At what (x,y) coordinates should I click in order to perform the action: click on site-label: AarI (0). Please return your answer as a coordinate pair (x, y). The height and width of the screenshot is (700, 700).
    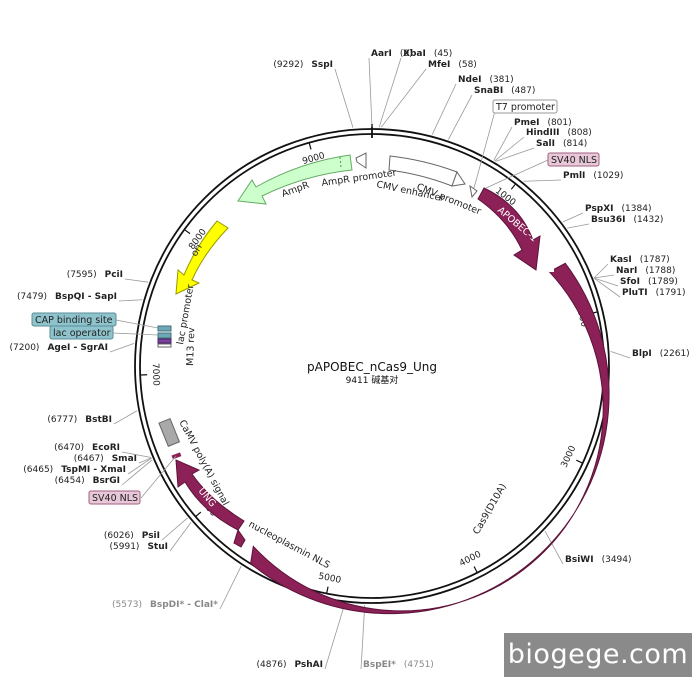
    Looking at the image, I should click on (392, 50).